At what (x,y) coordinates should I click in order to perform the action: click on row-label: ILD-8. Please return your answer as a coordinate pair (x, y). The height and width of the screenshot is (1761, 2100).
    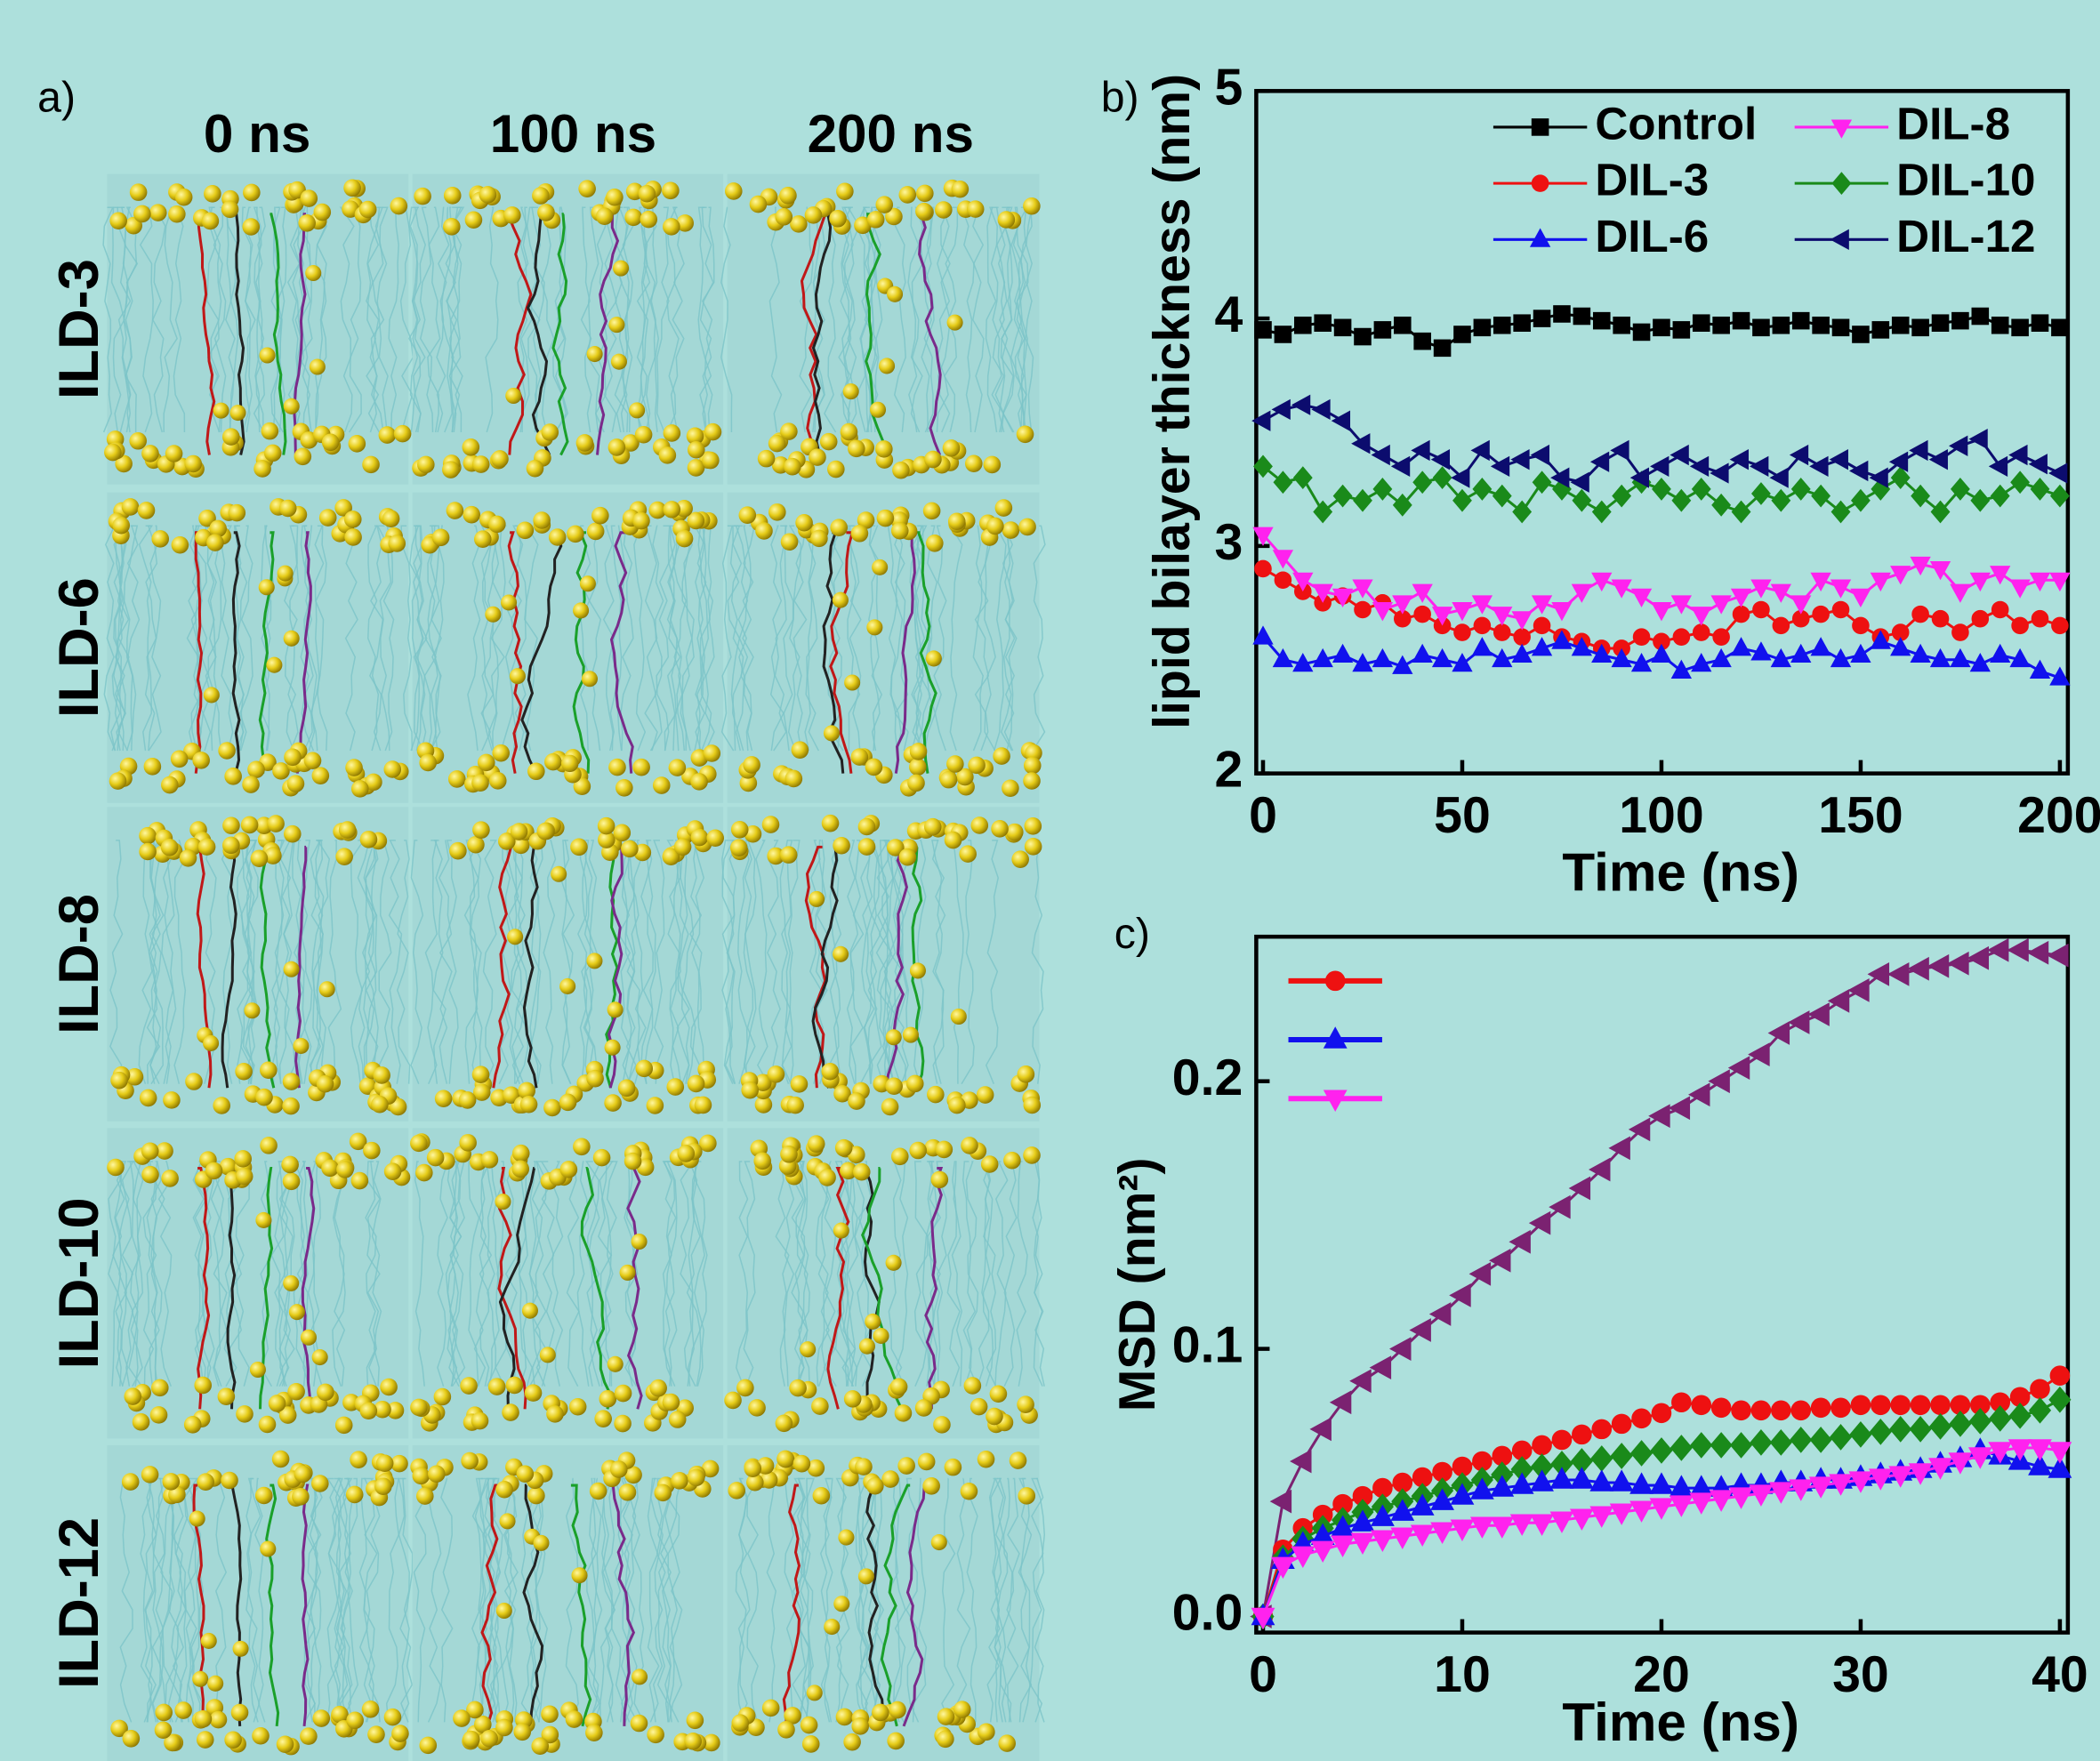
    Looking at the image, I should click on (79, 964).